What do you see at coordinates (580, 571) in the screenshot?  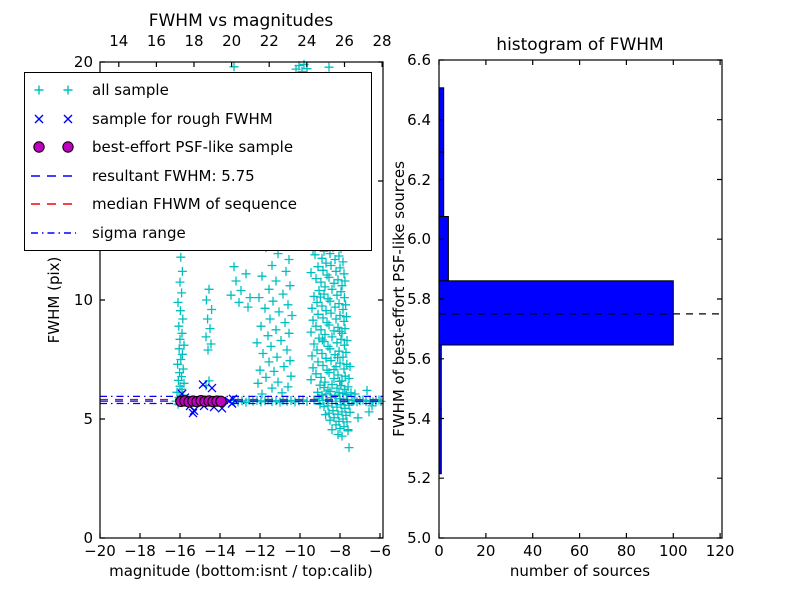 I see `right-plot-xlabel: number of sources` at bounding box center [580, 571].